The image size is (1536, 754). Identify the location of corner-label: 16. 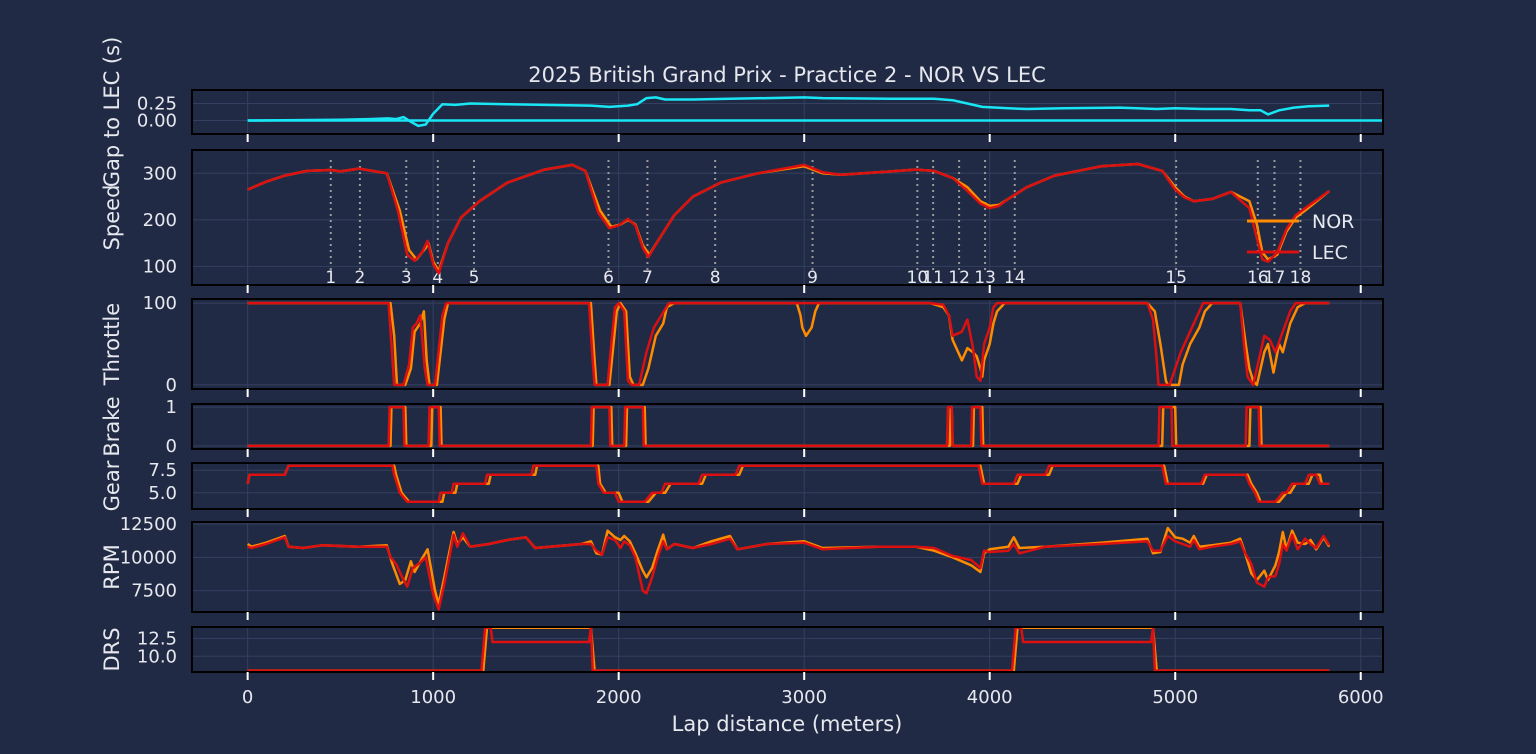
(1258, 278).